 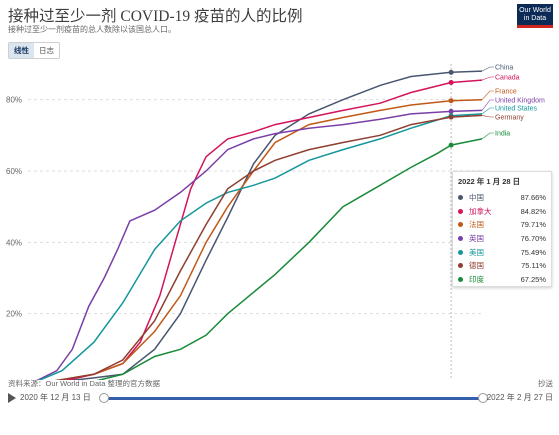 I want to click on tooltip-country: 德国, so click(x=476, y=266).